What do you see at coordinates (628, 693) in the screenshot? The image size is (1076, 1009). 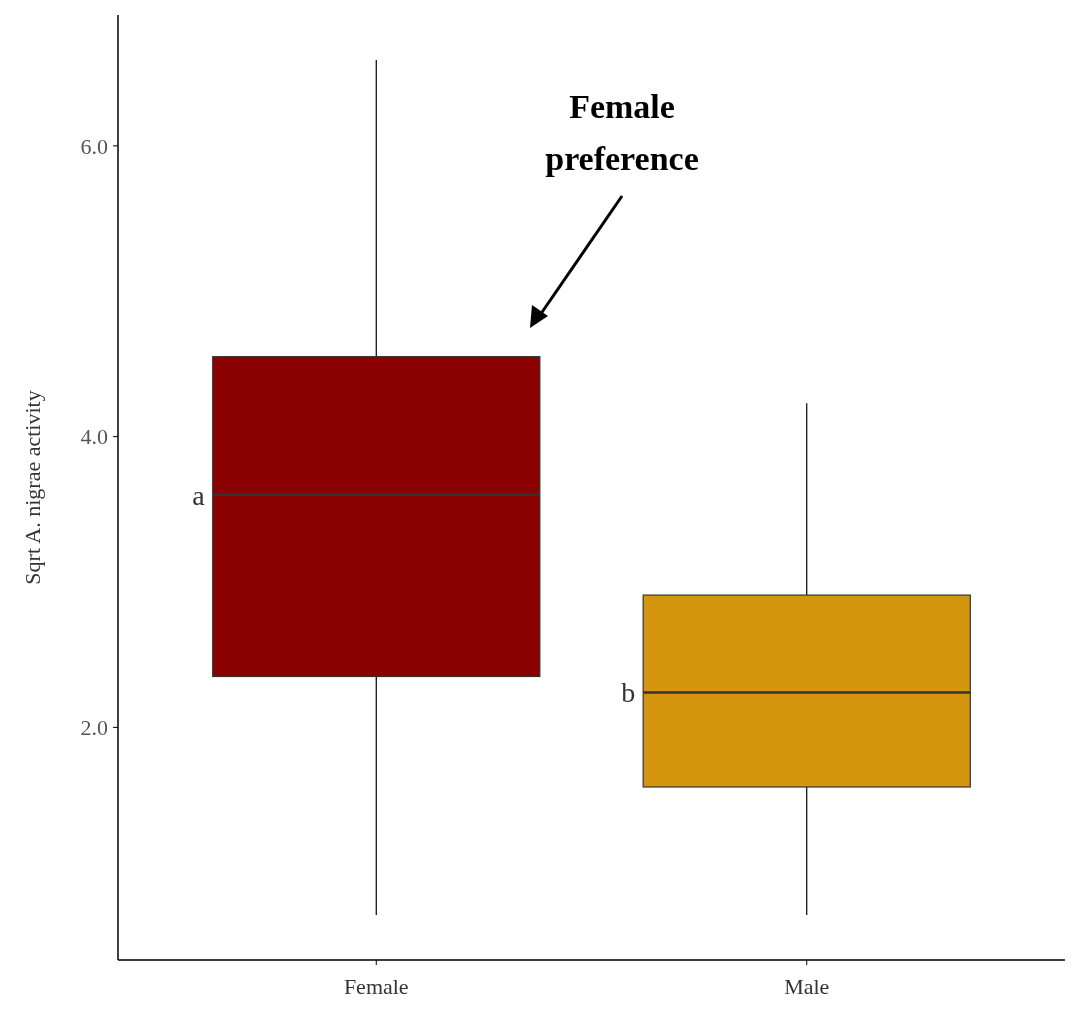 I see `annotation: b` at bounding box center [628, 693].